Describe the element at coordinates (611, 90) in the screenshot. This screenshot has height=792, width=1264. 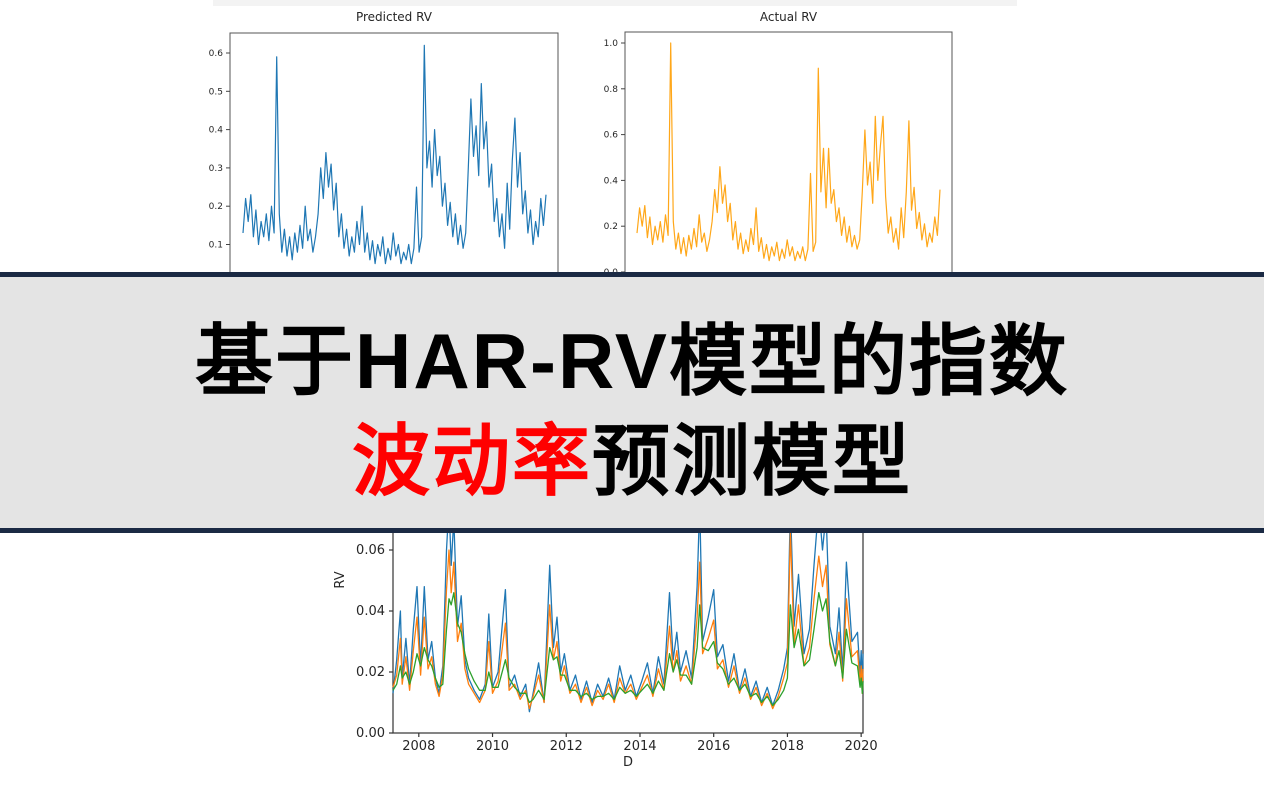
I see `y-tick-label: 0.8` at that location.